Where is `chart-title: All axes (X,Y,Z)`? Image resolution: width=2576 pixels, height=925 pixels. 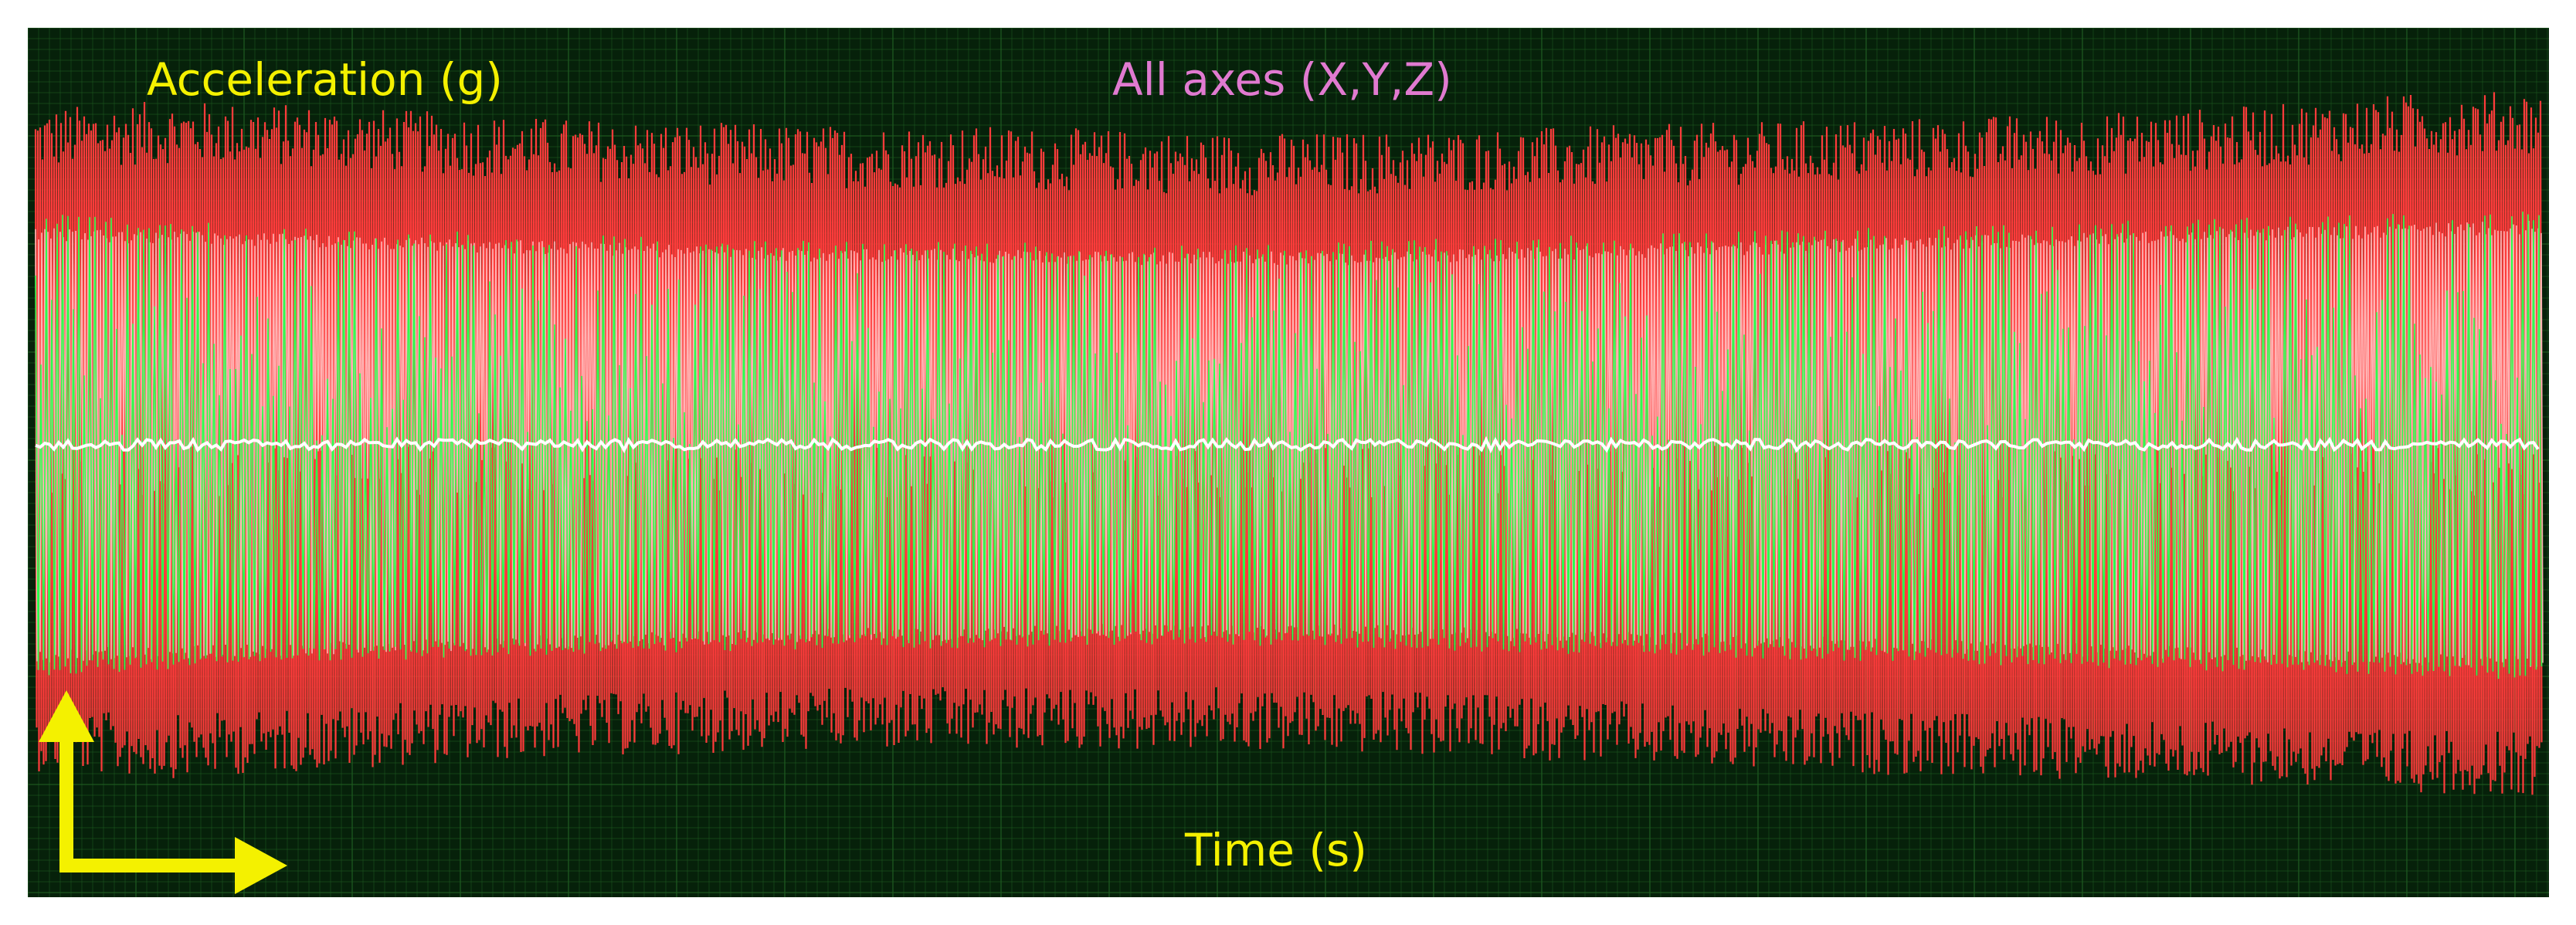
chart-title: All axes (X,Y,Z) is located at coordinates (1282, 80).